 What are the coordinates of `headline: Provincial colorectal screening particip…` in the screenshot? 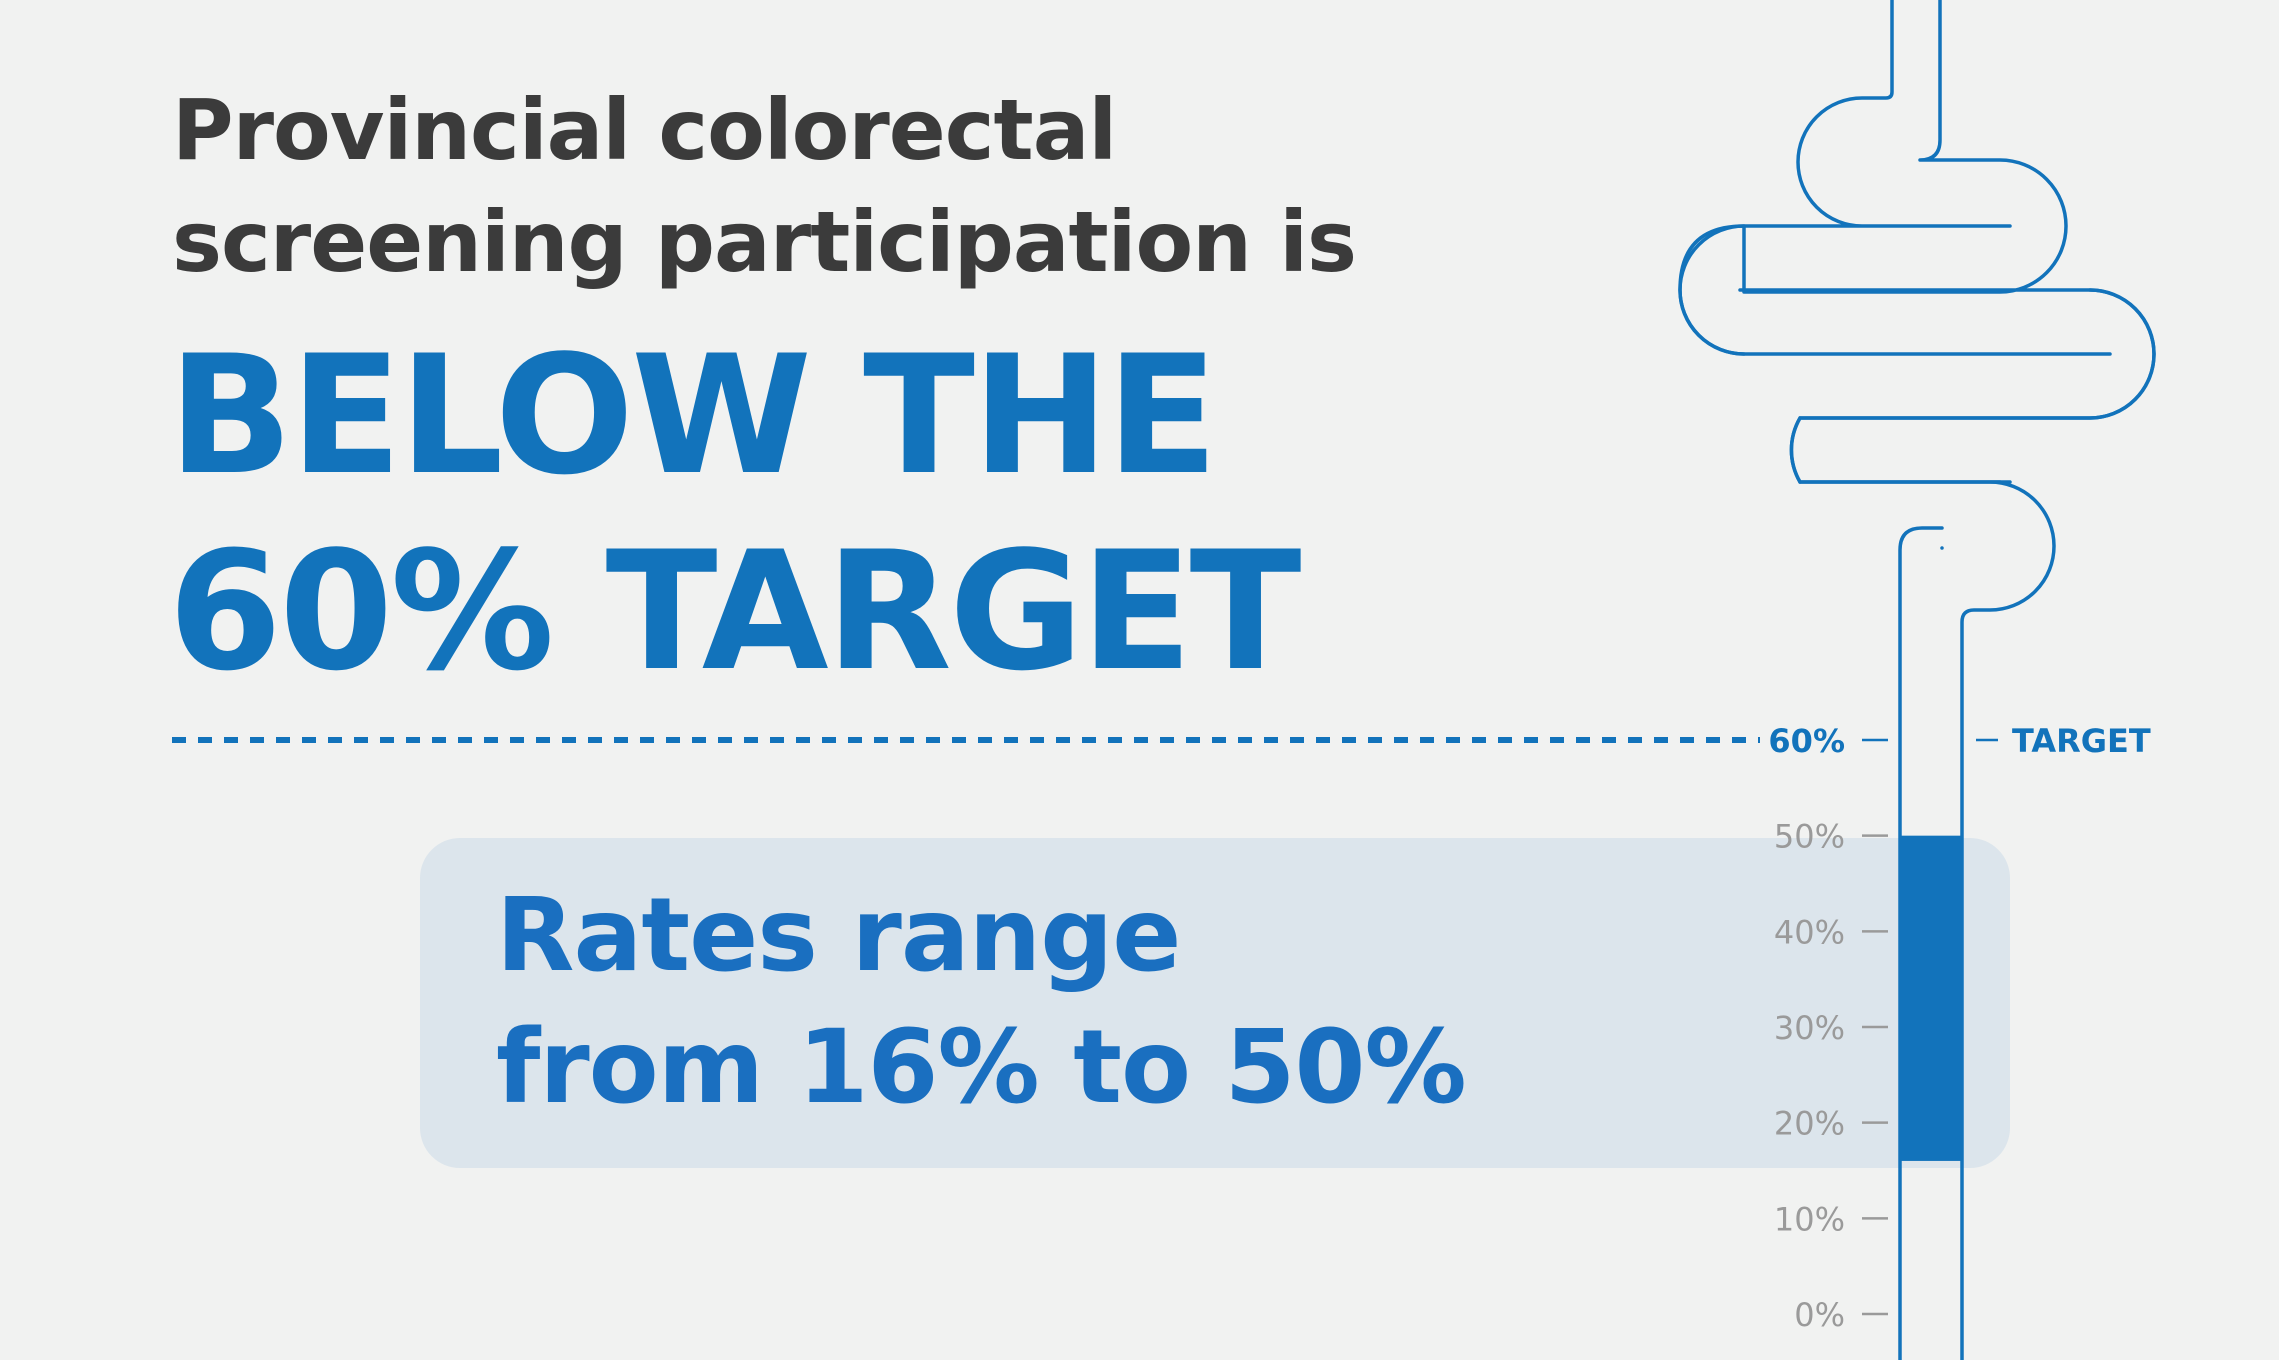 It's located at (764, 186).